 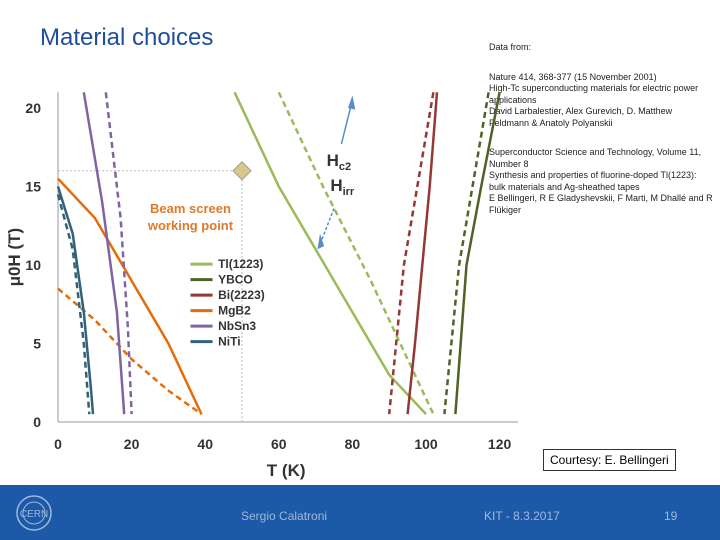 What do you see at coordinates (37, 422) in the screenshot?
I see `y-tick-label: 0` at bounding box center [37, 422].